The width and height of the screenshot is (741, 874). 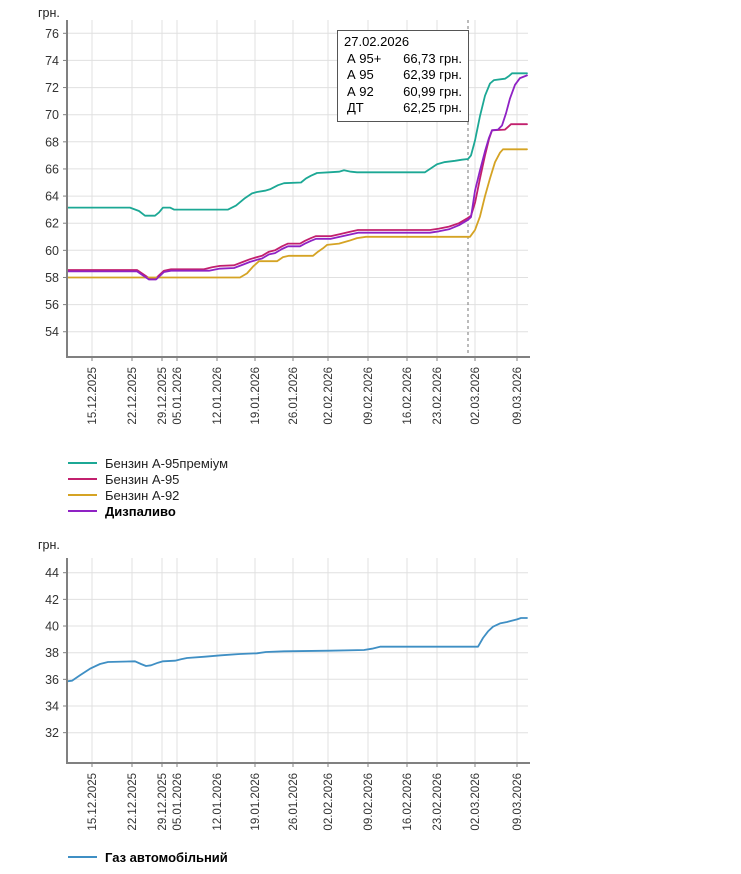 What do you see at coordinates (52, 305) in the screenshot?
I see `y-tick-label: 56` at bounding box center [52, 305].